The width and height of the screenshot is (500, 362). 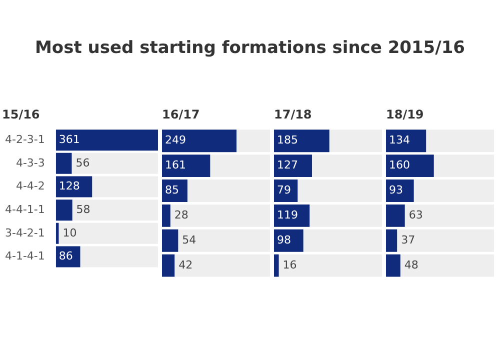 What do you see at coordinates (83, 209) in the screenshot?
I see `data-label: 58` at bounding box center [83, 209].